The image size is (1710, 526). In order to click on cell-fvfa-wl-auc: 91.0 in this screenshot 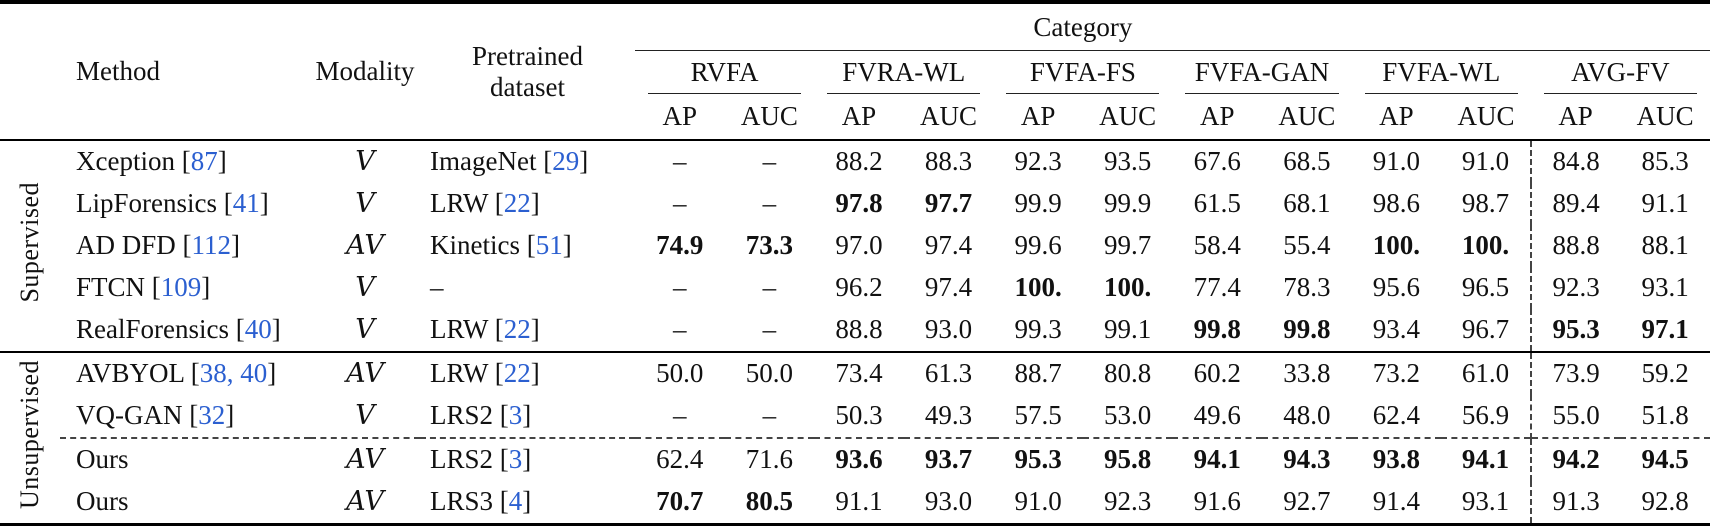, I will do `click(1485, 161)`.